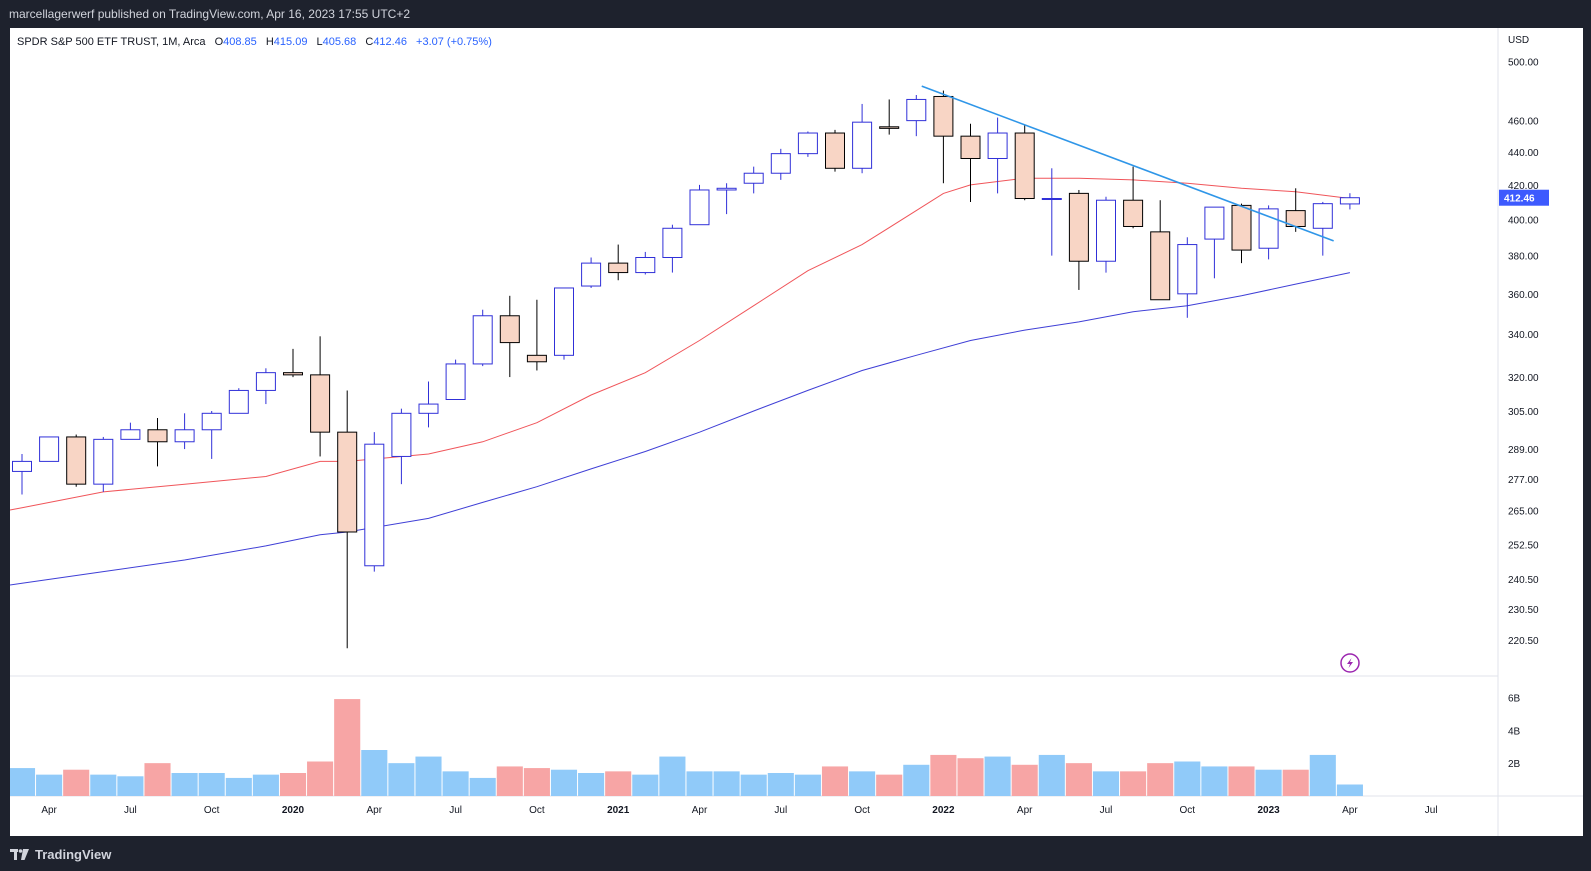  I want to click on legend-high-label: H, so click(270, 42).